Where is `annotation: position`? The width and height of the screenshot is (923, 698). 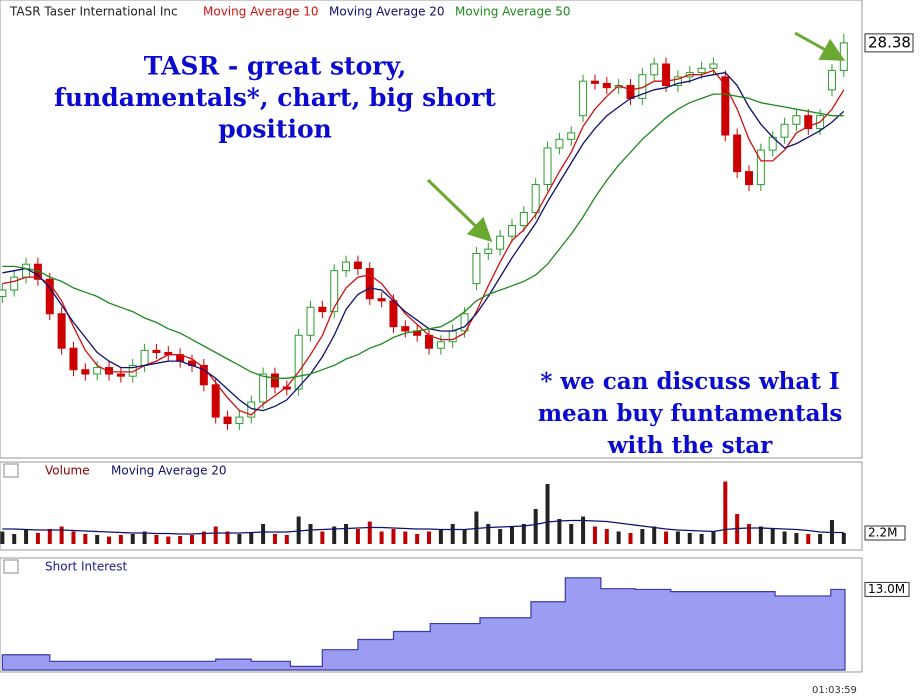 annotation: position is located at coordinates (275, 129).